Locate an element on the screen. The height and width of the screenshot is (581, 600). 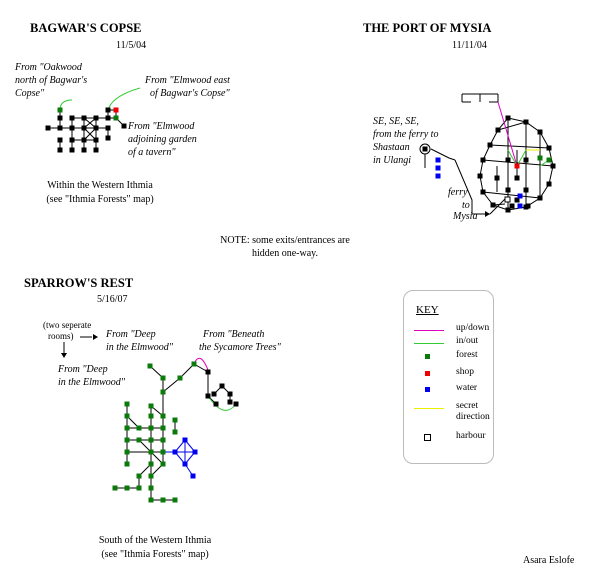
bagwars-label: adjoining garden is located at coordinates (162, 139).